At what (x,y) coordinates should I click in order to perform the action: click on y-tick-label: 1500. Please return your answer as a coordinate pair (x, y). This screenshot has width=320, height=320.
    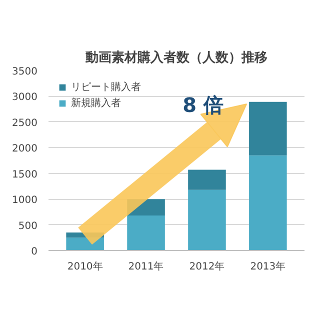
    Looking at the image, I should click on (25, 174).